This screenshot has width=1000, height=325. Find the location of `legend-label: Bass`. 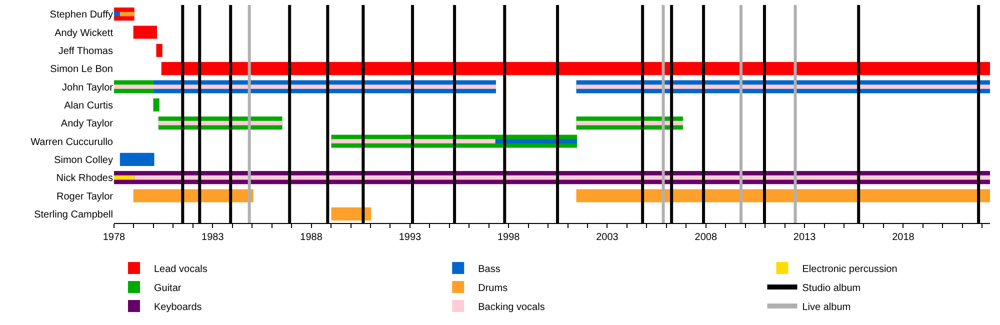

legend-label: Bass is located at coordinates (489, 269).